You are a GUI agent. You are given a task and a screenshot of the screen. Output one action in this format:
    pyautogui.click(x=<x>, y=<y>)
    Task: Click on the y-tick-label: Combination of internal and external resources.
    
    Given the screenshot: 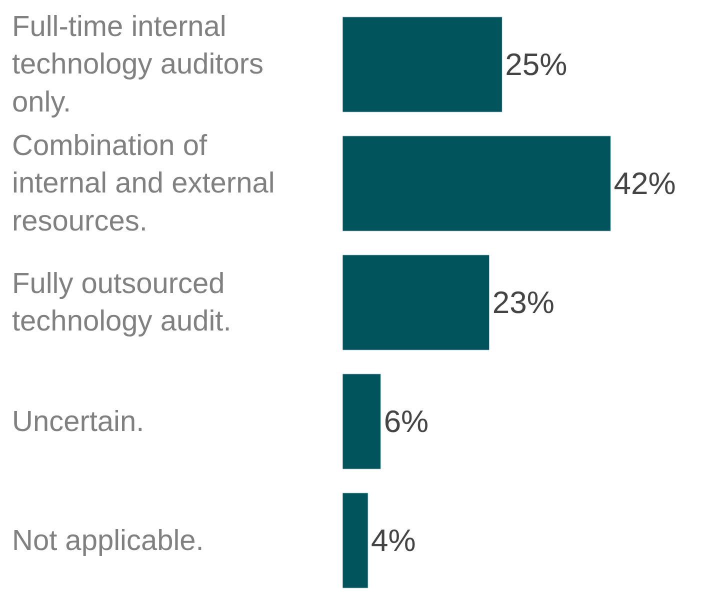 What is the action you would take?
    pyautogui.click(x=143, y=184)
    